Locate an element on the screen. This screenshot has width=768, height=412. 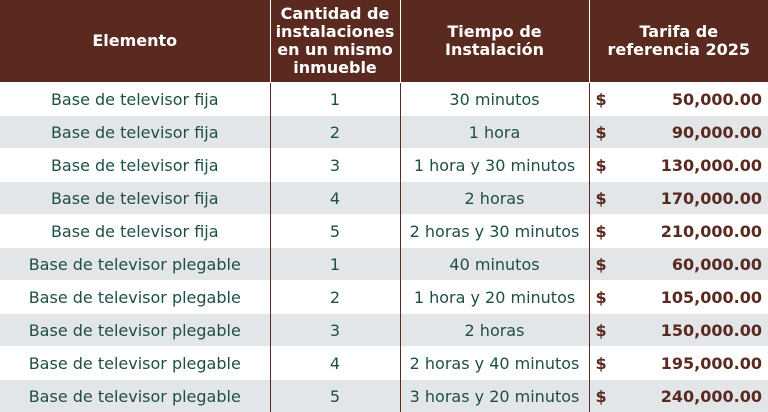
cell-rate: $195,000.00 is located at coordinates (678, 363).